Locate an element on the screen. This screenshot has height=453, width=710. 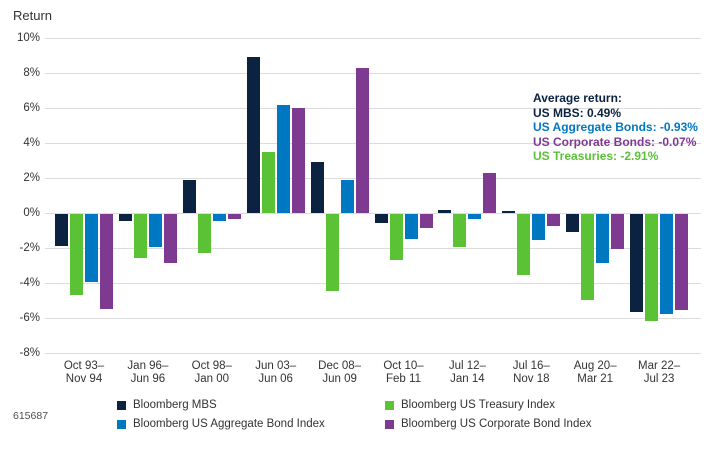
x-tick-label: Oct 10– Feb 11 is located at coordinates (403, 372).